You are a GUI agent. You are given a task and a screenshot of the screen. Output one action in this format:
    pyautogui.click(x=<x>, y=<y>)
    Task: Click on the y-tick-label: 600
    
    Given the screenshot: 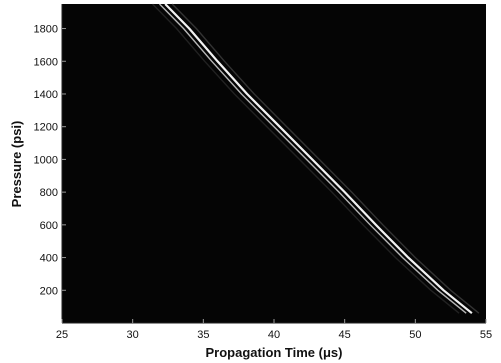 What is the action you would take?
    pyautogui.click(x=49, y=226)
    